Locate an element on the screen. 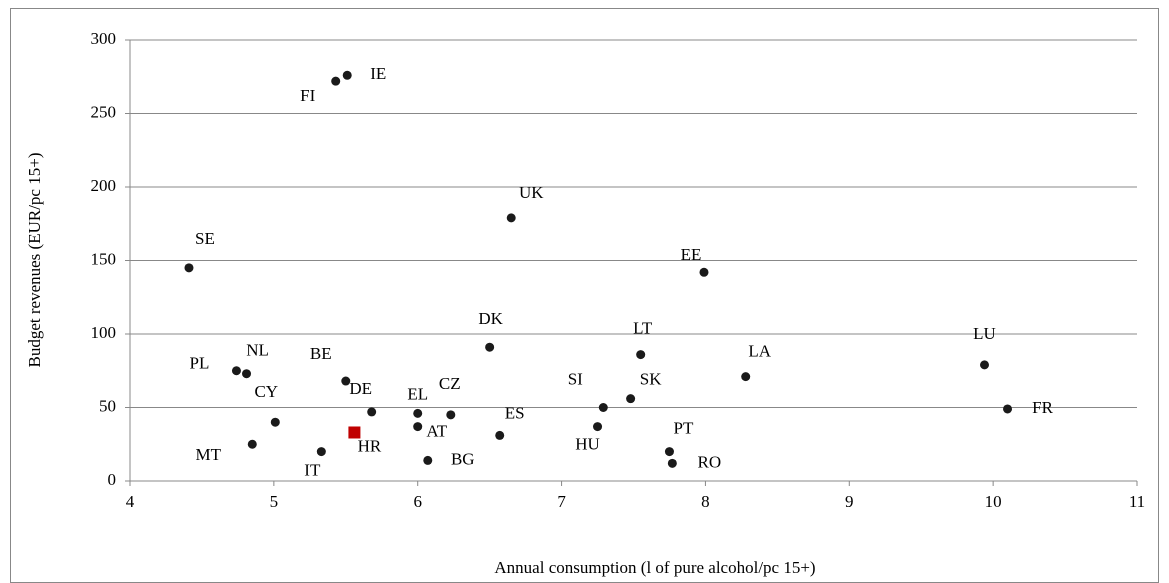 The width and height of the screenshot is (1169, 583). point-label: SE is located at coordinates (205, 238).